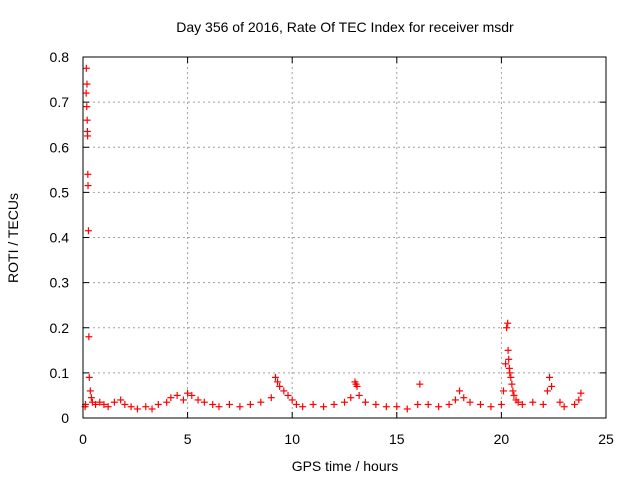 This screenshot has height=480, width=640. What do you see at coordinates (60, 328) in the screenshot?
I see `y-tick-label: 0.2` at bounding box center [60, 328].